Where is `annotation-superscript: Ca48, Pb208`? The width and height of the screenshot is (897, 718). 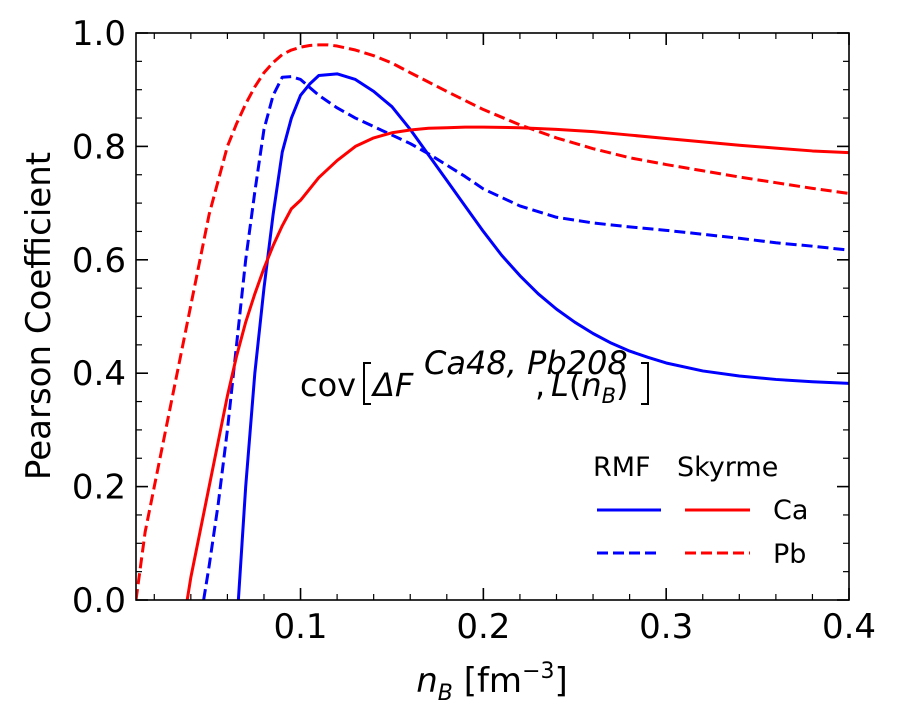
annotation-superscript: Ca48, Pb208 is located at coordinates (526, 363).